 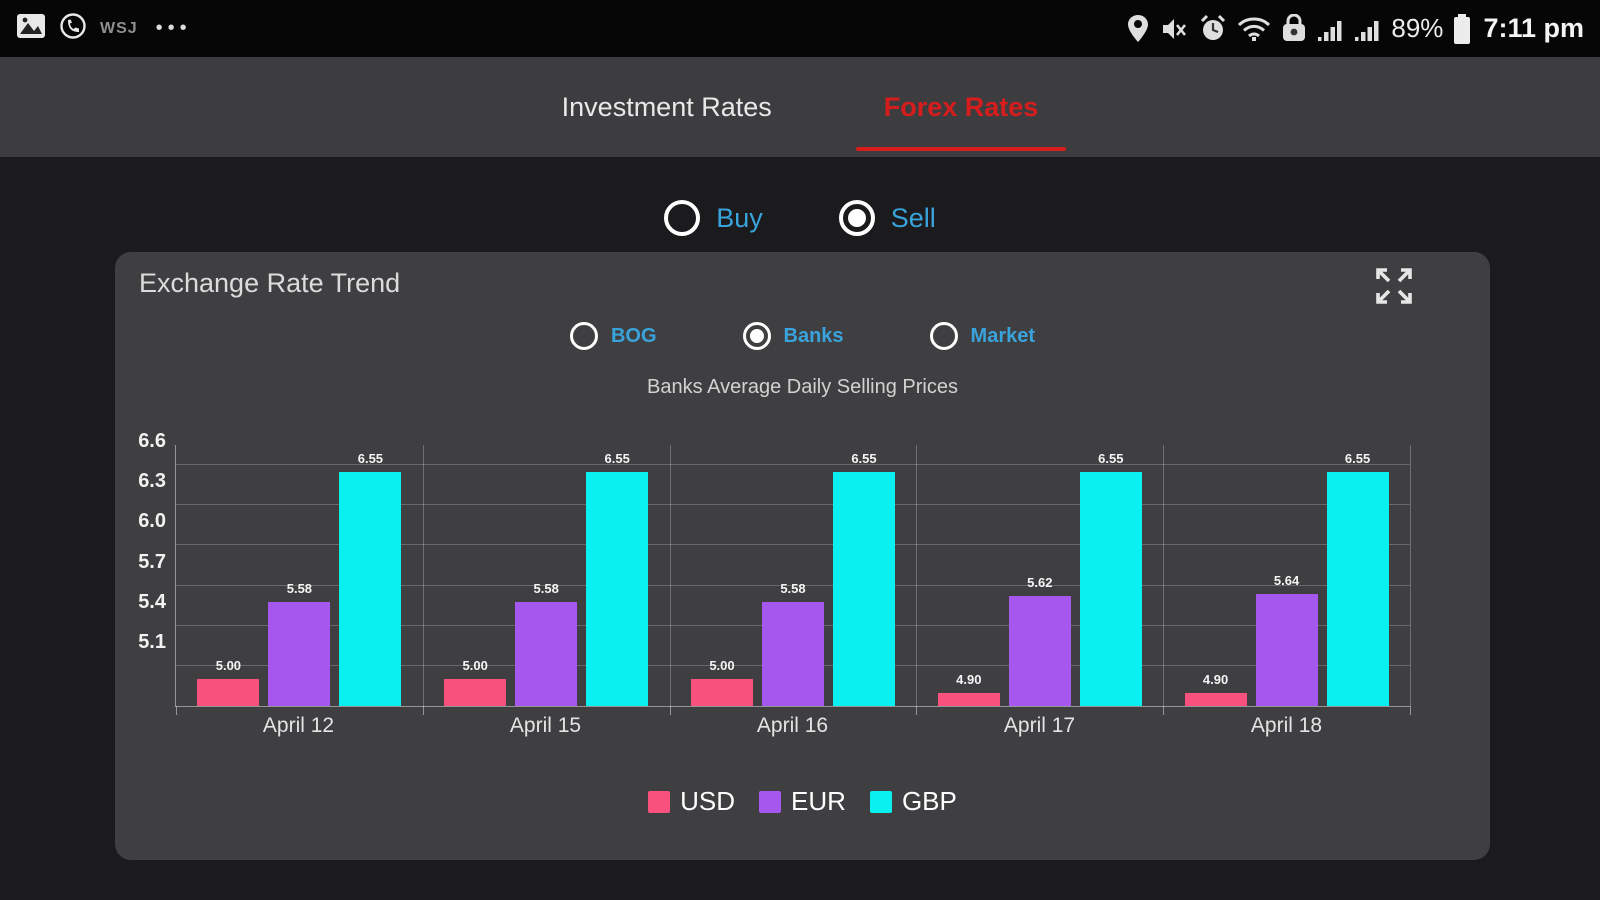 I want to click on radio-bog: BOG, so click(x=613, y=336).